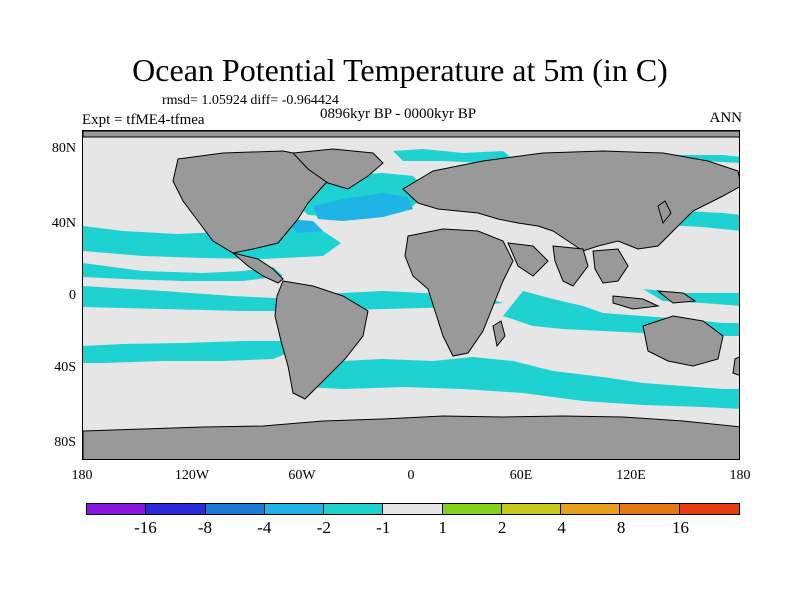  What do you see at coordinates (65, 442) in the screenshot?
I see `lat-label: 80S` at bounding box center [65, 442].